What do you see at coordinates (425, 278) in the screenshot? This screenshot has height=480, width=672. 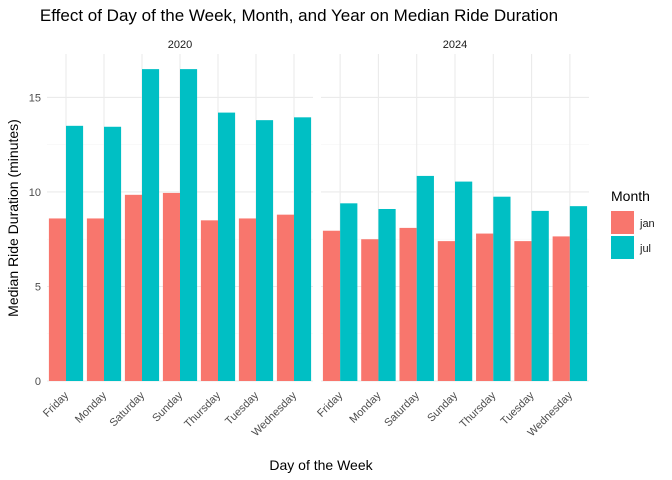 I see `bar-2024-saturday-jul` at bounding box center [425, 278].